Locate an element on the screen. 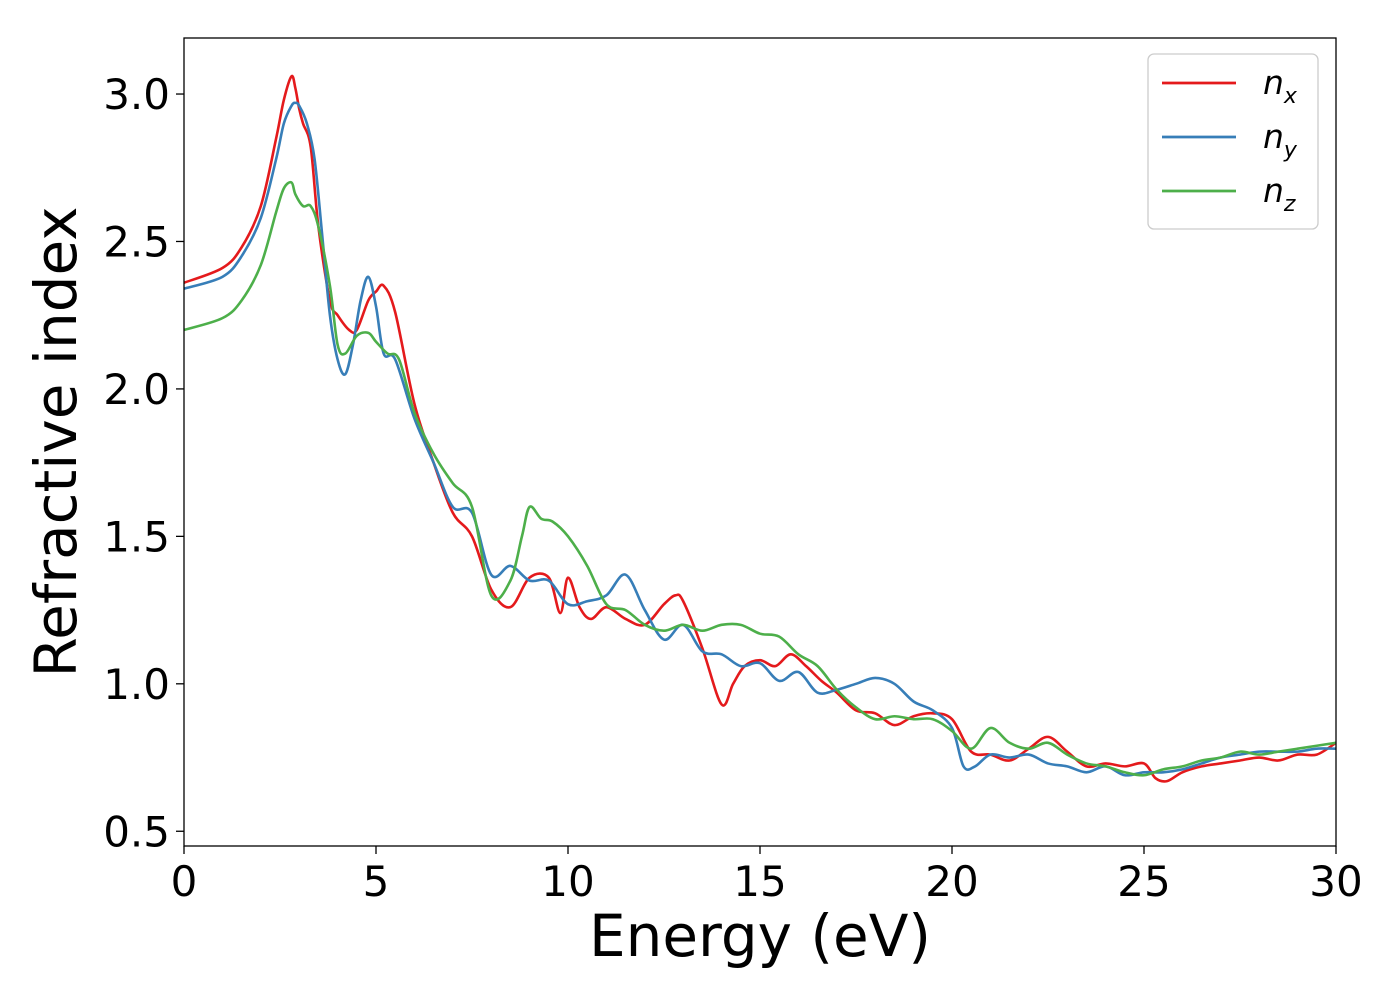  x-tick-label: 30 is located at coordinates (1335, 881).